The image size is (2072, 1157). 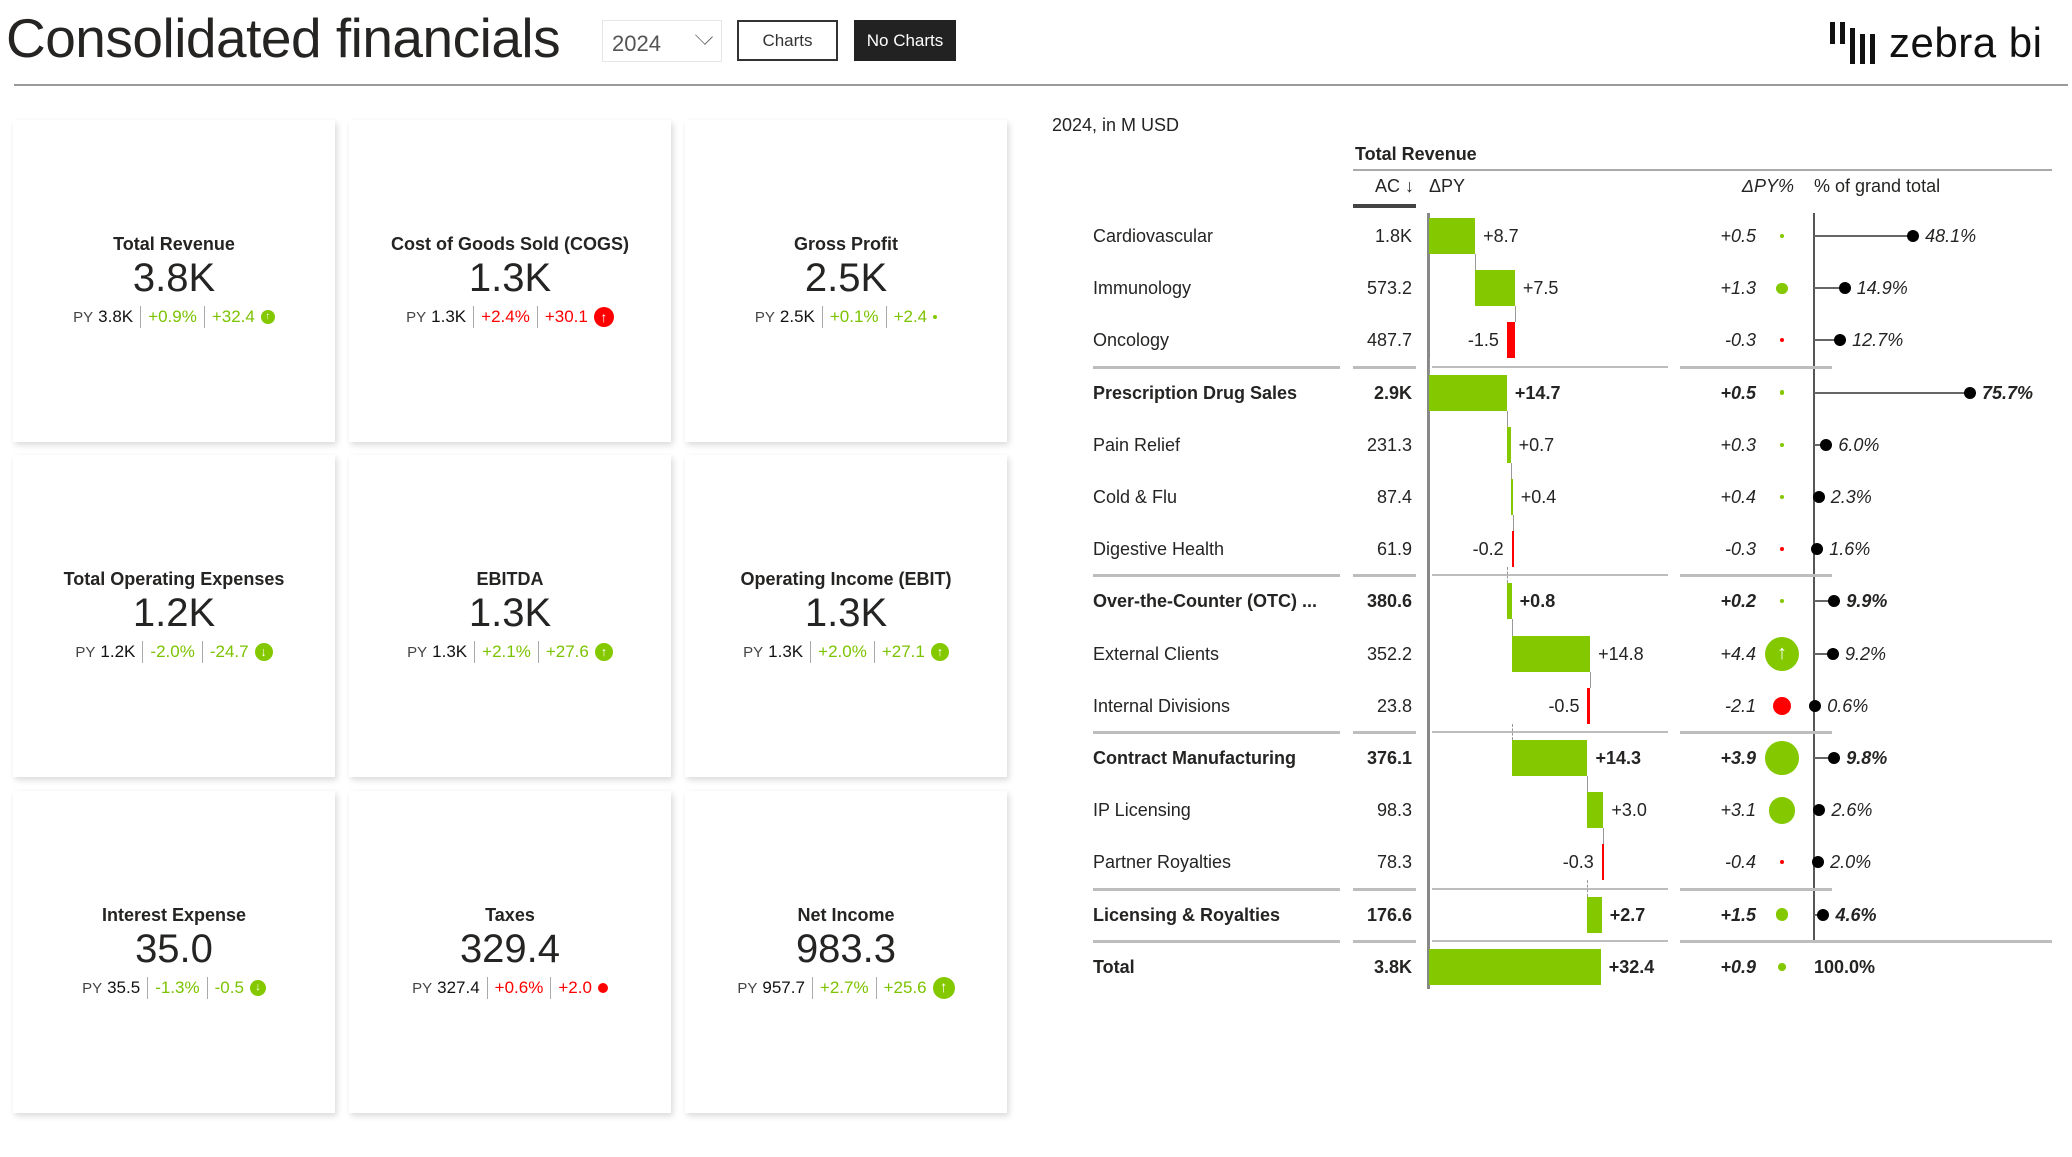 What do you see at coordinates (1393, 236) in the screenshot?
I see `ac-value: 1.8K` at bounding box center [1393, 236].